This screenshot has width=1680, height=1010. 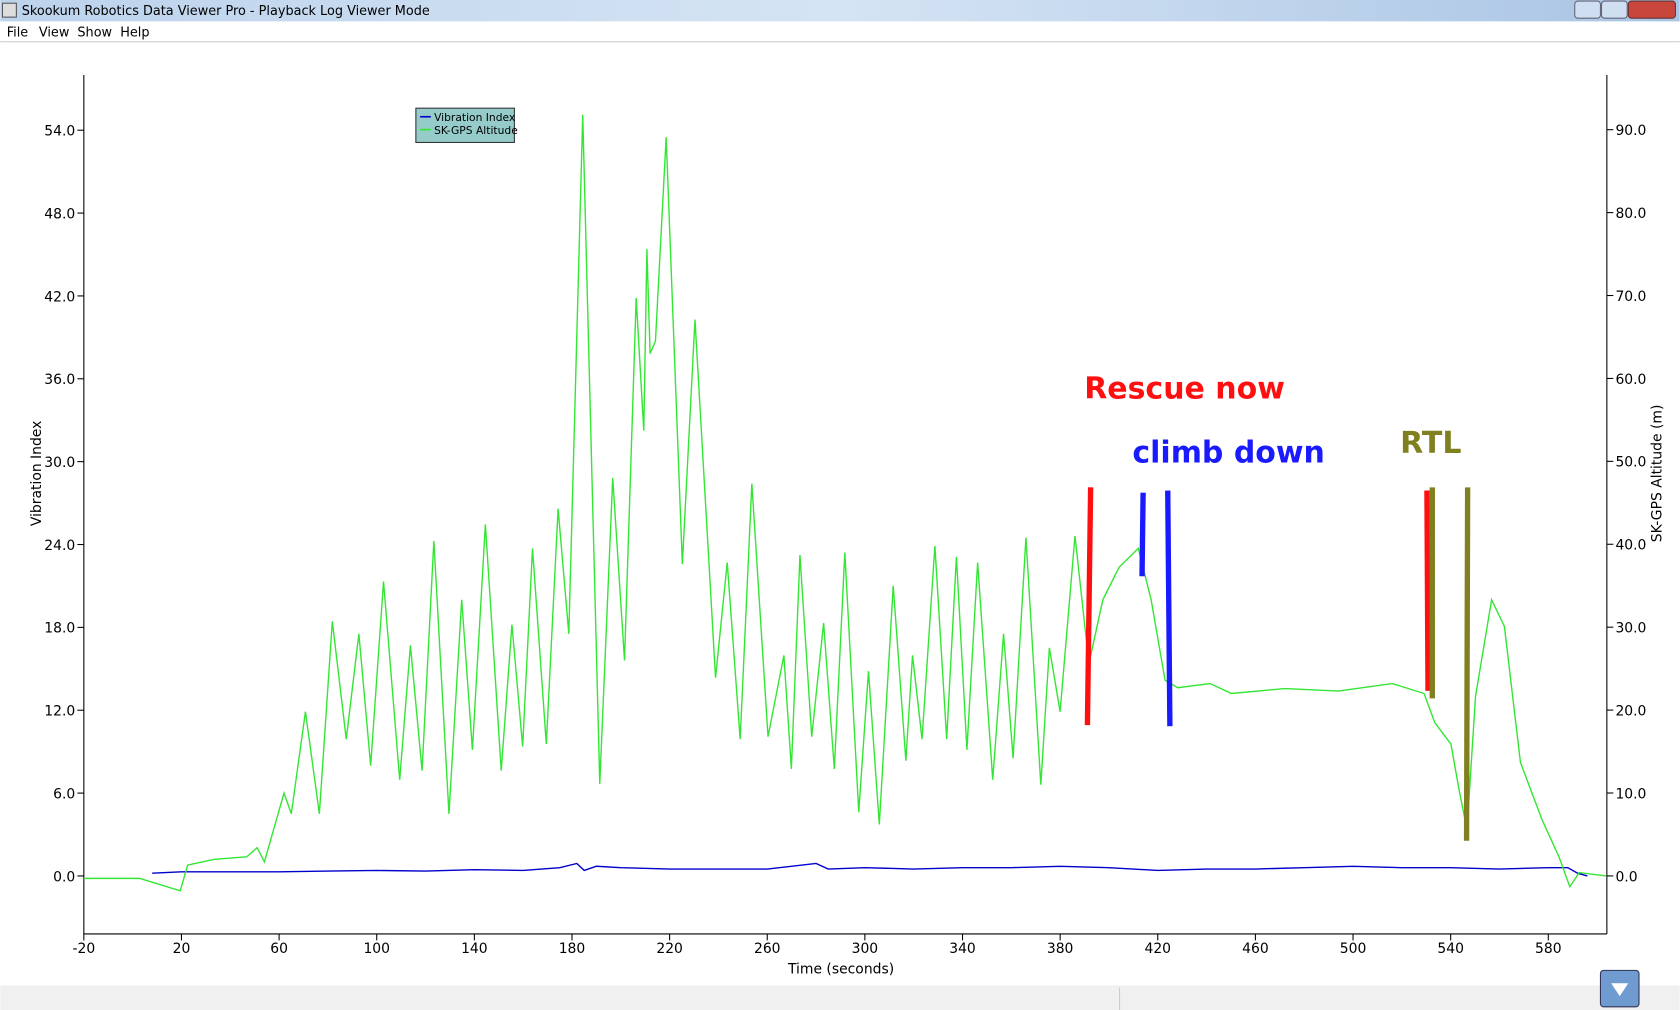 What do you see at coordinates (64, 794) in the screenshot?
I see `y-tick-label: 6.0` at bounding box center [64, 794].